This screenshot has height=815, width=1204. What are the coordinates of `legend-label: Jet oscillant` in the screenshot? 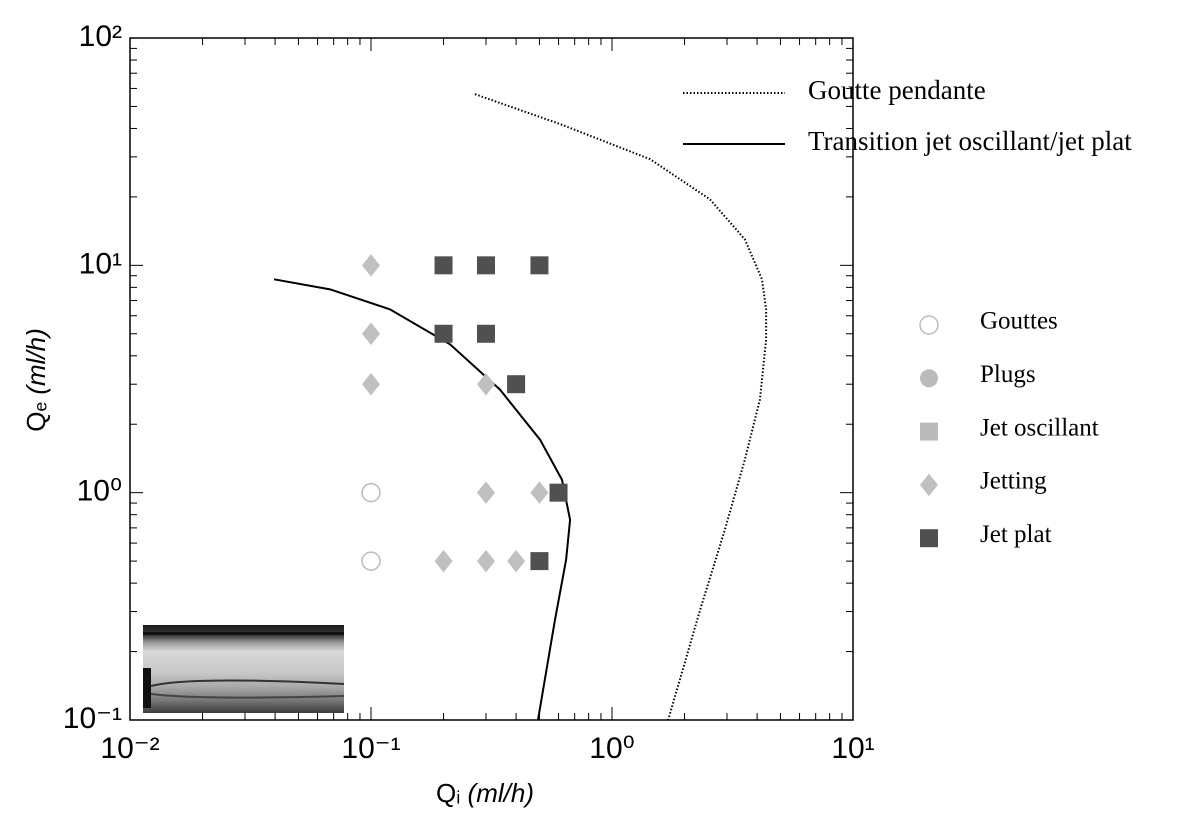 It's located at (1039, 427).